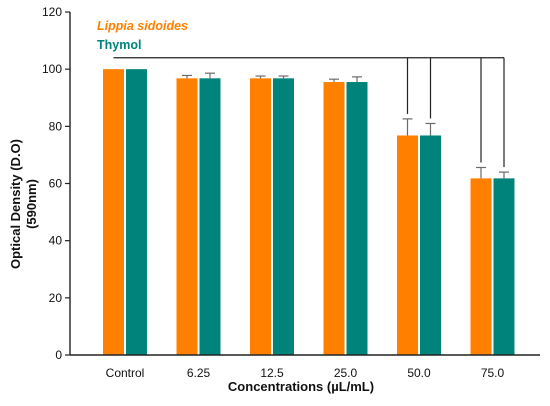  Describe the element at coordinates (15, 204) in the screenshot. I see `y-axis-title-line1: Optical Density (D.O)` at that location.